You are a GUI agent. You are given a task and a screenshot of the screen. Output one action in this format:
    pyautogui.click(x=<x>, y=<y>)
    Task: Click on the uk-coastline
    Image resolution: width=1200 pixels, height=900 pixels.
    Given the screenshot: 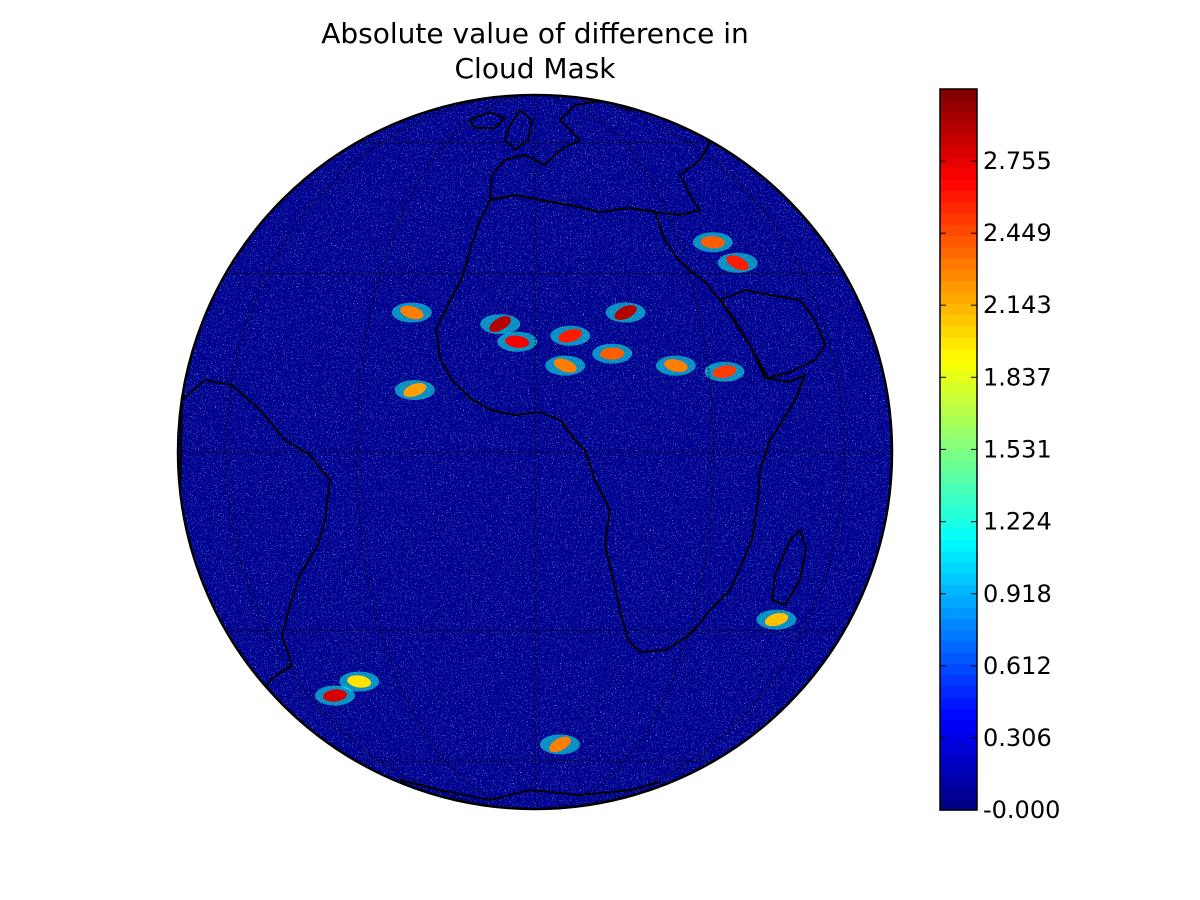 What is the action you would take?
    pyautogui.click(x=518, y=130)
    